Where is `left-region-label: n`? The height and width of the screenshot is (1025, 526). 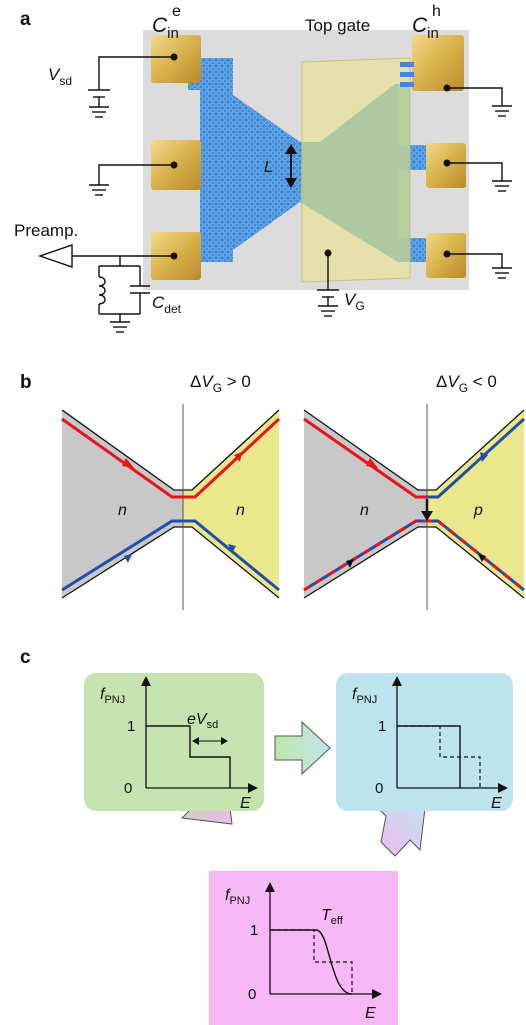
left-region-label: n is located at coordinates (122, 510).